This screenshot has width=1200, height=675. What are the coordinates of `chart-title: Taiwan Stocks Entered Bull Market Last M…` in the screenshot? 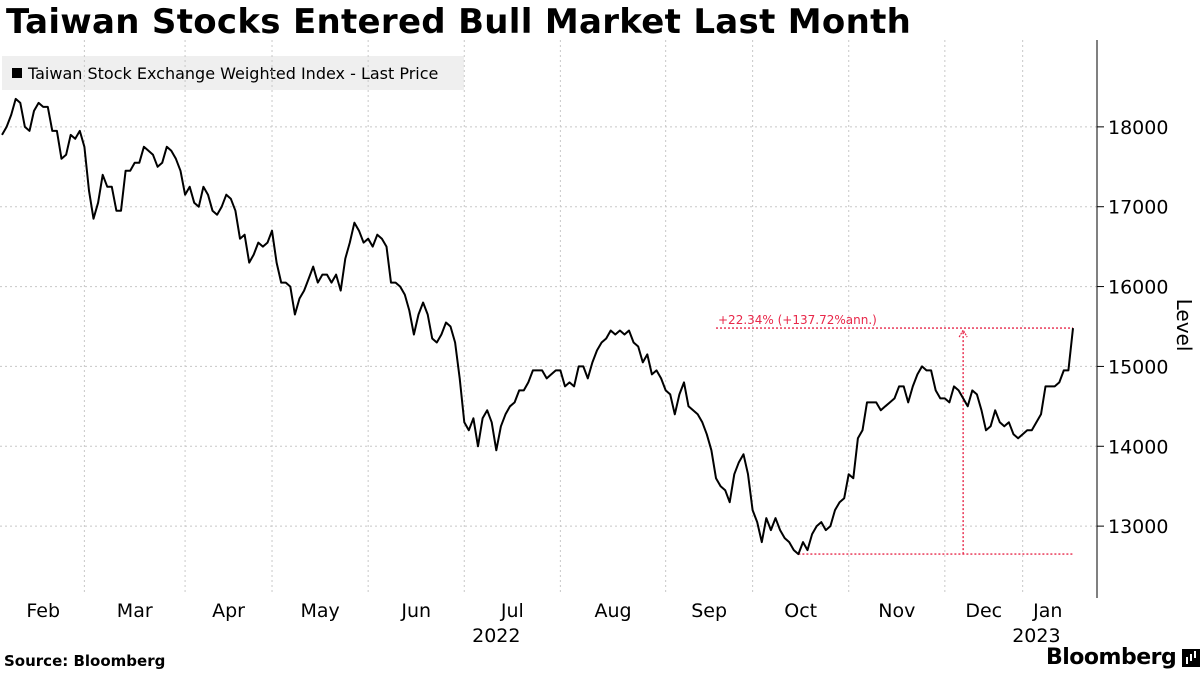 It's located at (459, 22).